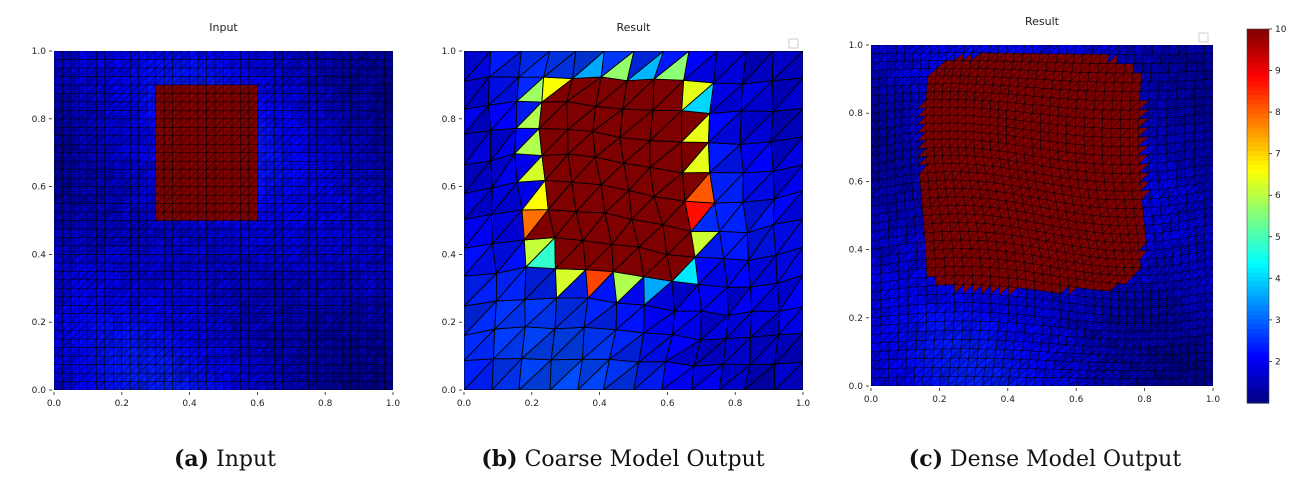 The width and height of the screenshot is (1292, 481). What do you see at coordinates (1042, 21) in the screenshot?
I see `panel-c-title: Result` at bounding box center [1042, 21].